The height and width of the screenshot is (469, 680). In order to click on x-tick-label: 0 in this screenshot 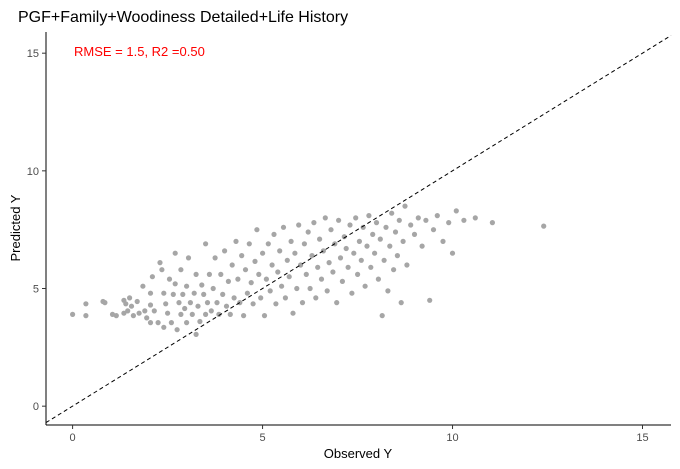, I will do `click(73, 438)`.